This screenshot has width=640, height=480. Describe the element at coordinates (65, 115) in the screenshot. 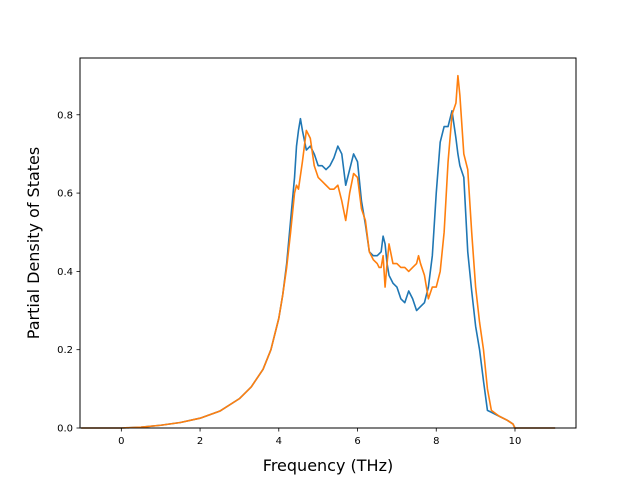

I see `y-tick-label: 0.8` at that location.